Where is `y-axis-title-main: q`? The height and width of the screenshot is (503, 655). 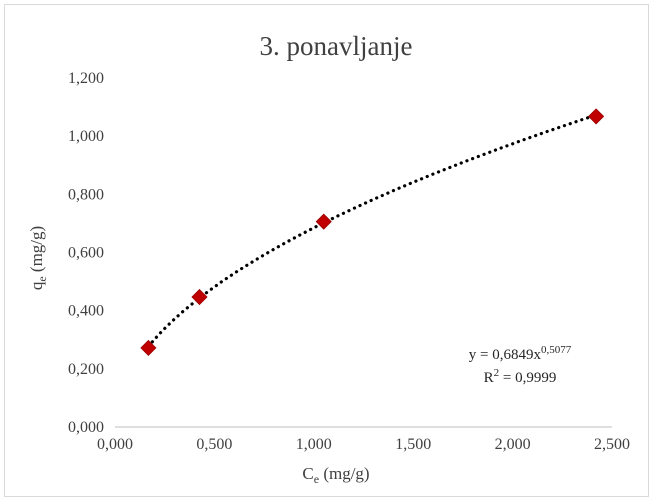 y-axis-title-main: q is located at coordinates (36, 285).